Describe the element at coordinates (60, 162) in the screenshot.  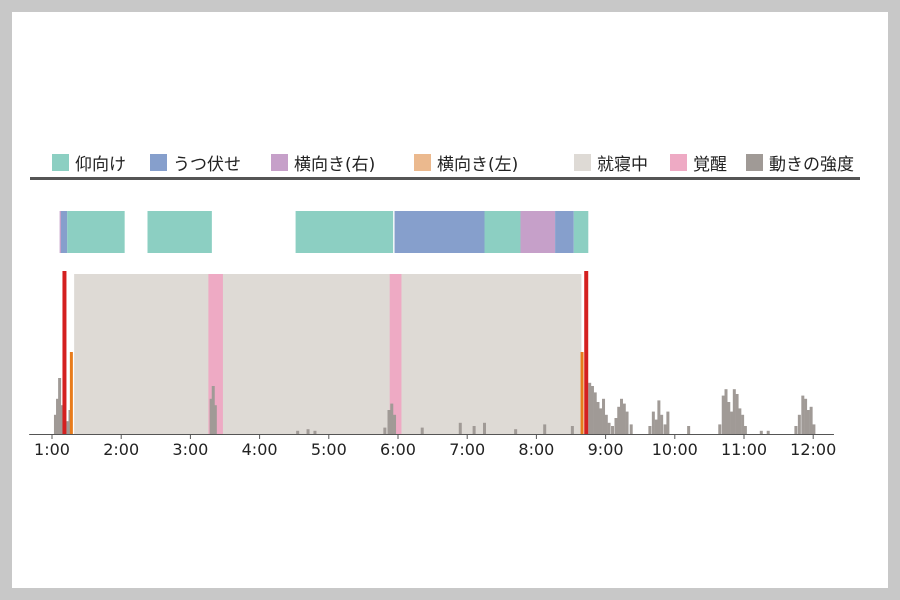
I see `legend-swatch-supine` at that location.